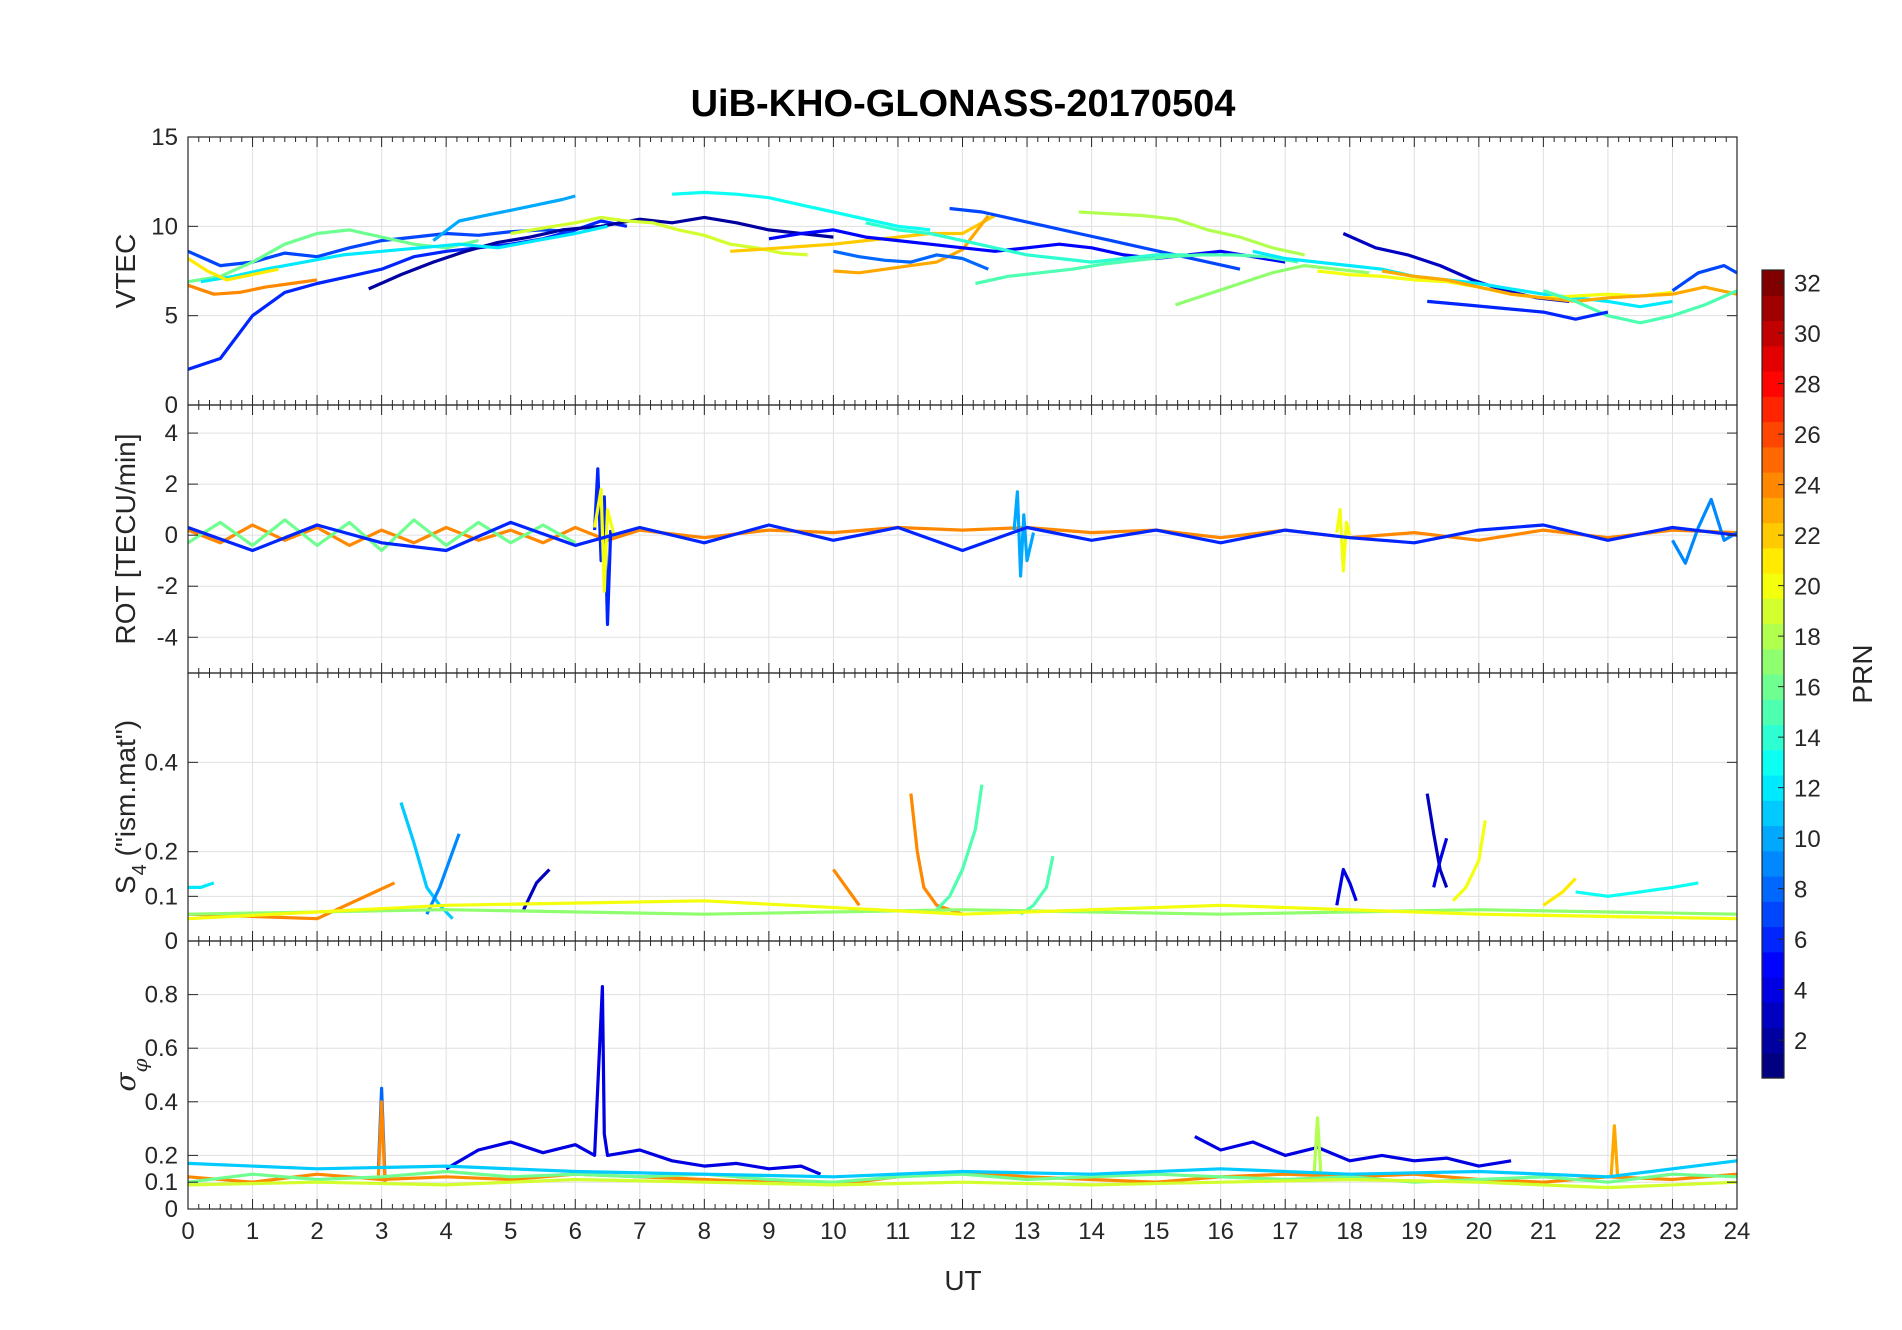  What do you see at coordinates (1773, 674) in the screenshot?
I see `colorbar-frame` at bounding box center [1773, 674].